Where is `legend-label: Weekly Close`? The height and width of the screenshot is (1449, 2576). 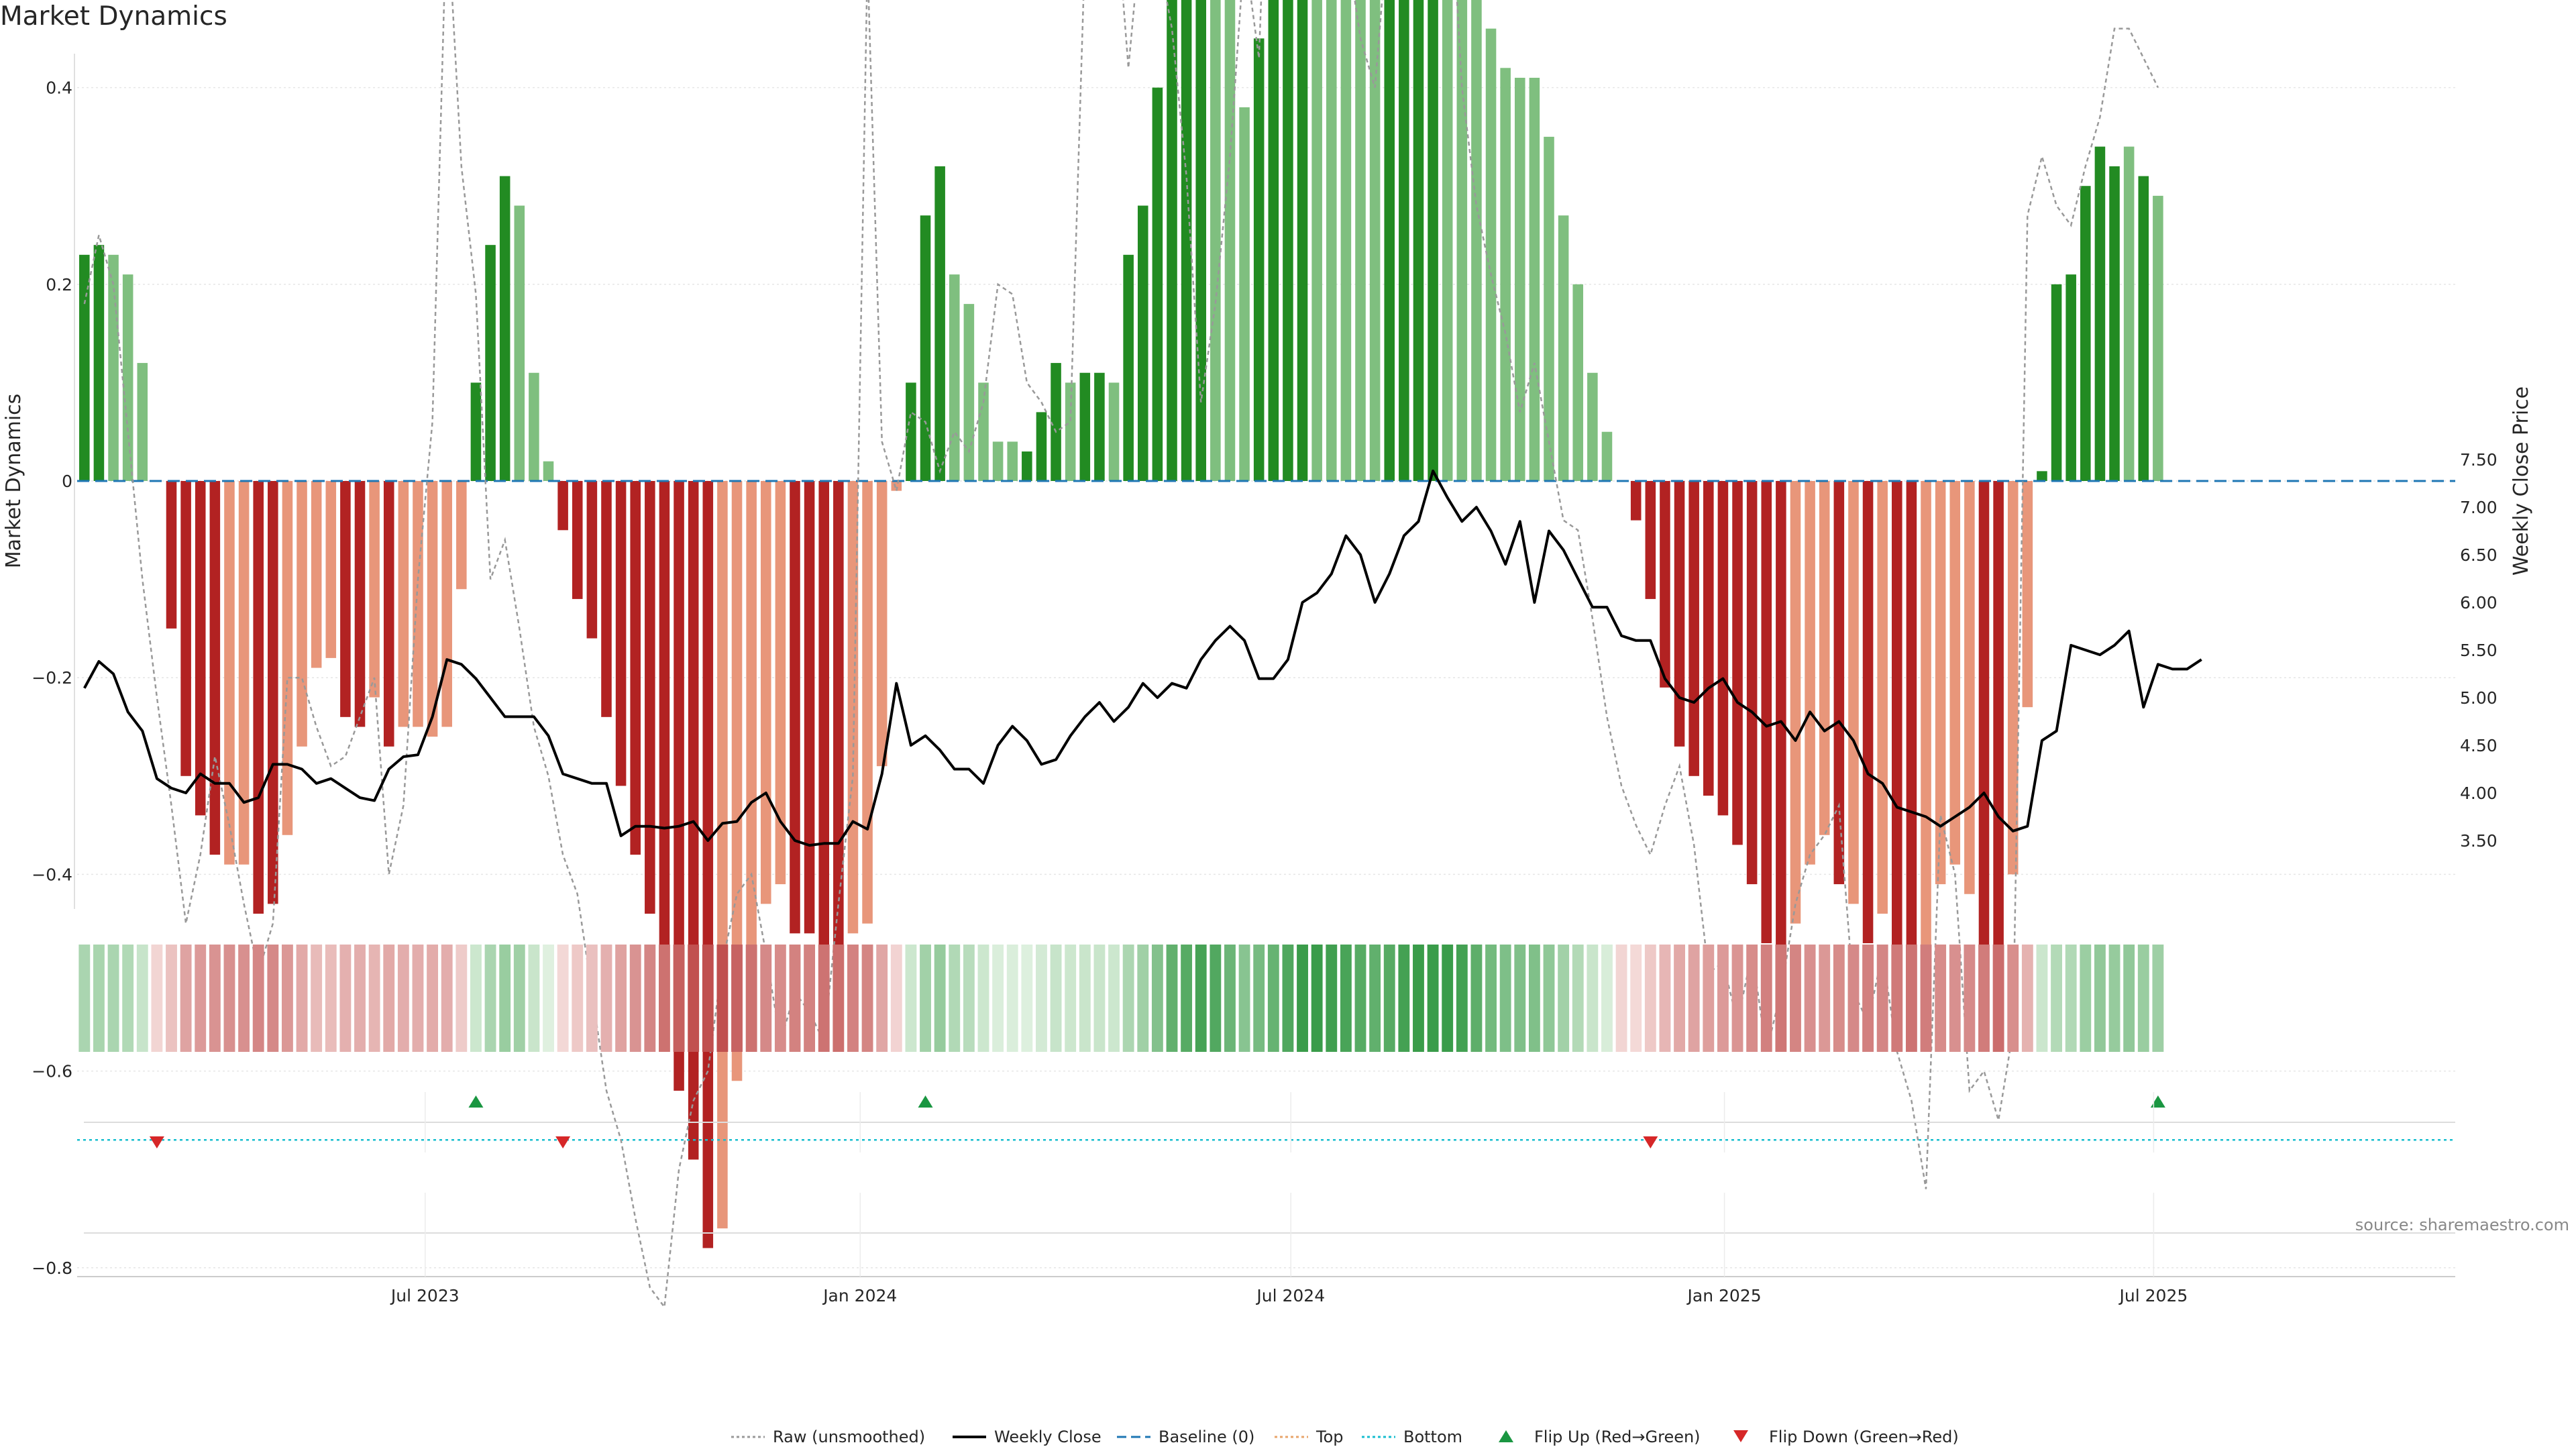
legend-label: Weekly Close is located at coordinates (1048, 1437).